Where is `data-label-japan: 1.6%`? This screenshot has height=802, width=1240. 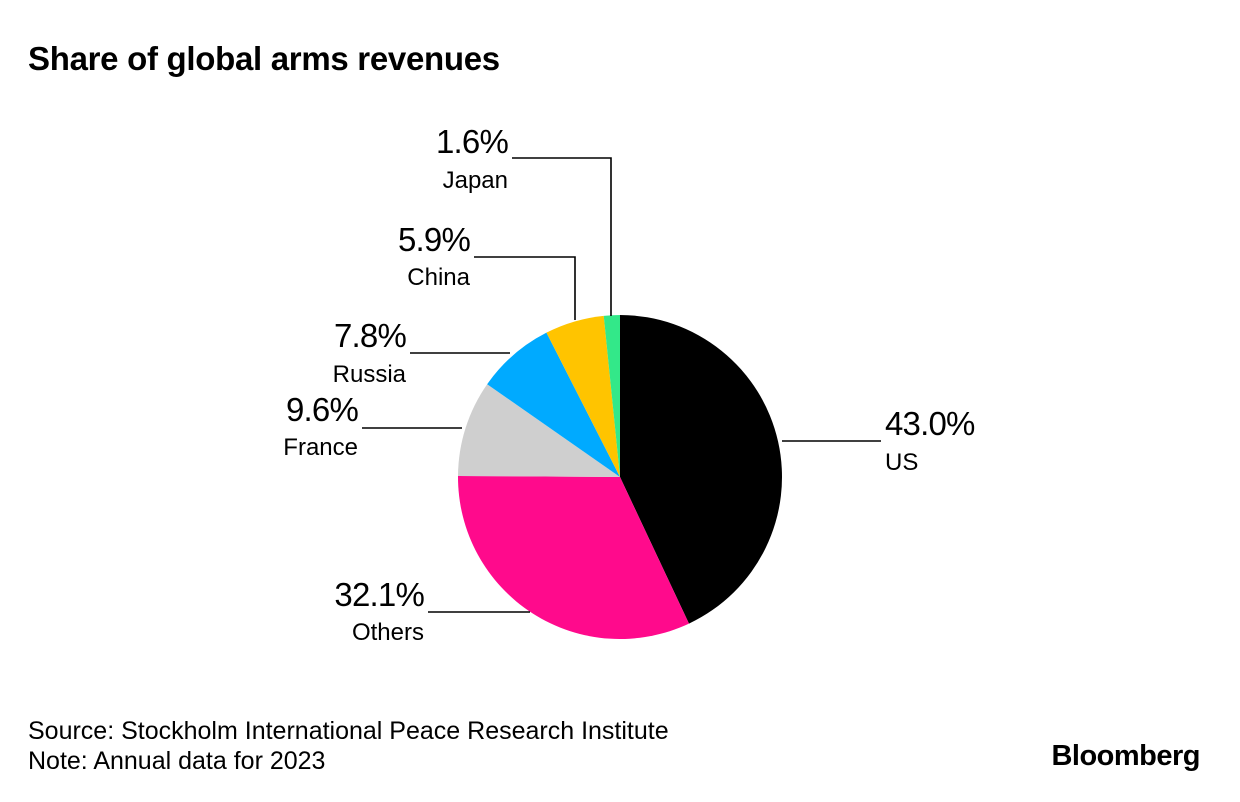
data-label-japan: 1.6% is located at coordinates (472, 141).